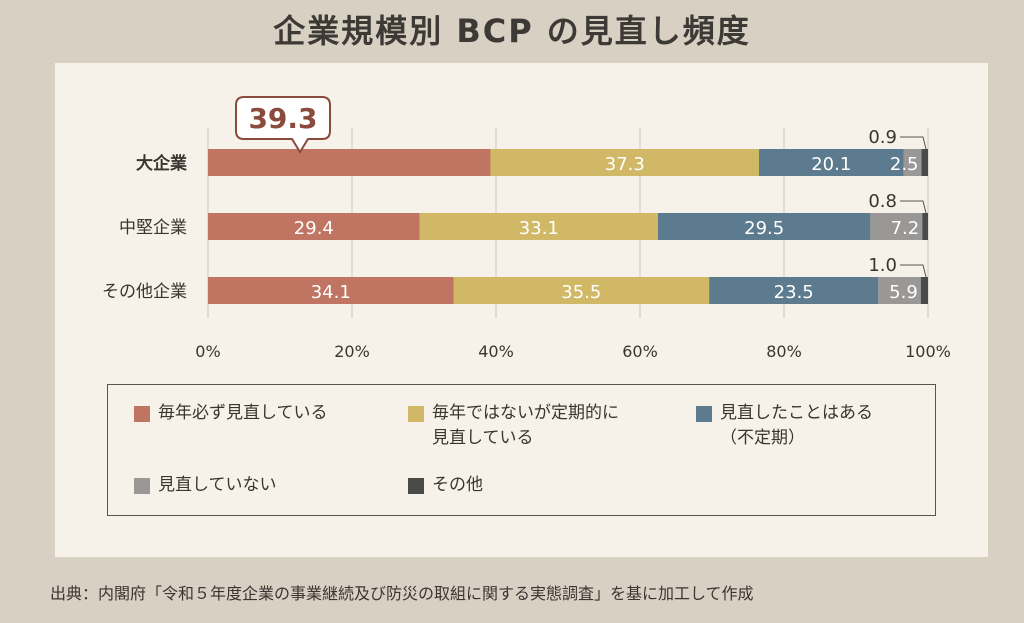  Describe the element at coordinates (217, 485) in the screenshot. I see `legend-label-not-reviewed: 見直していない` at that location.